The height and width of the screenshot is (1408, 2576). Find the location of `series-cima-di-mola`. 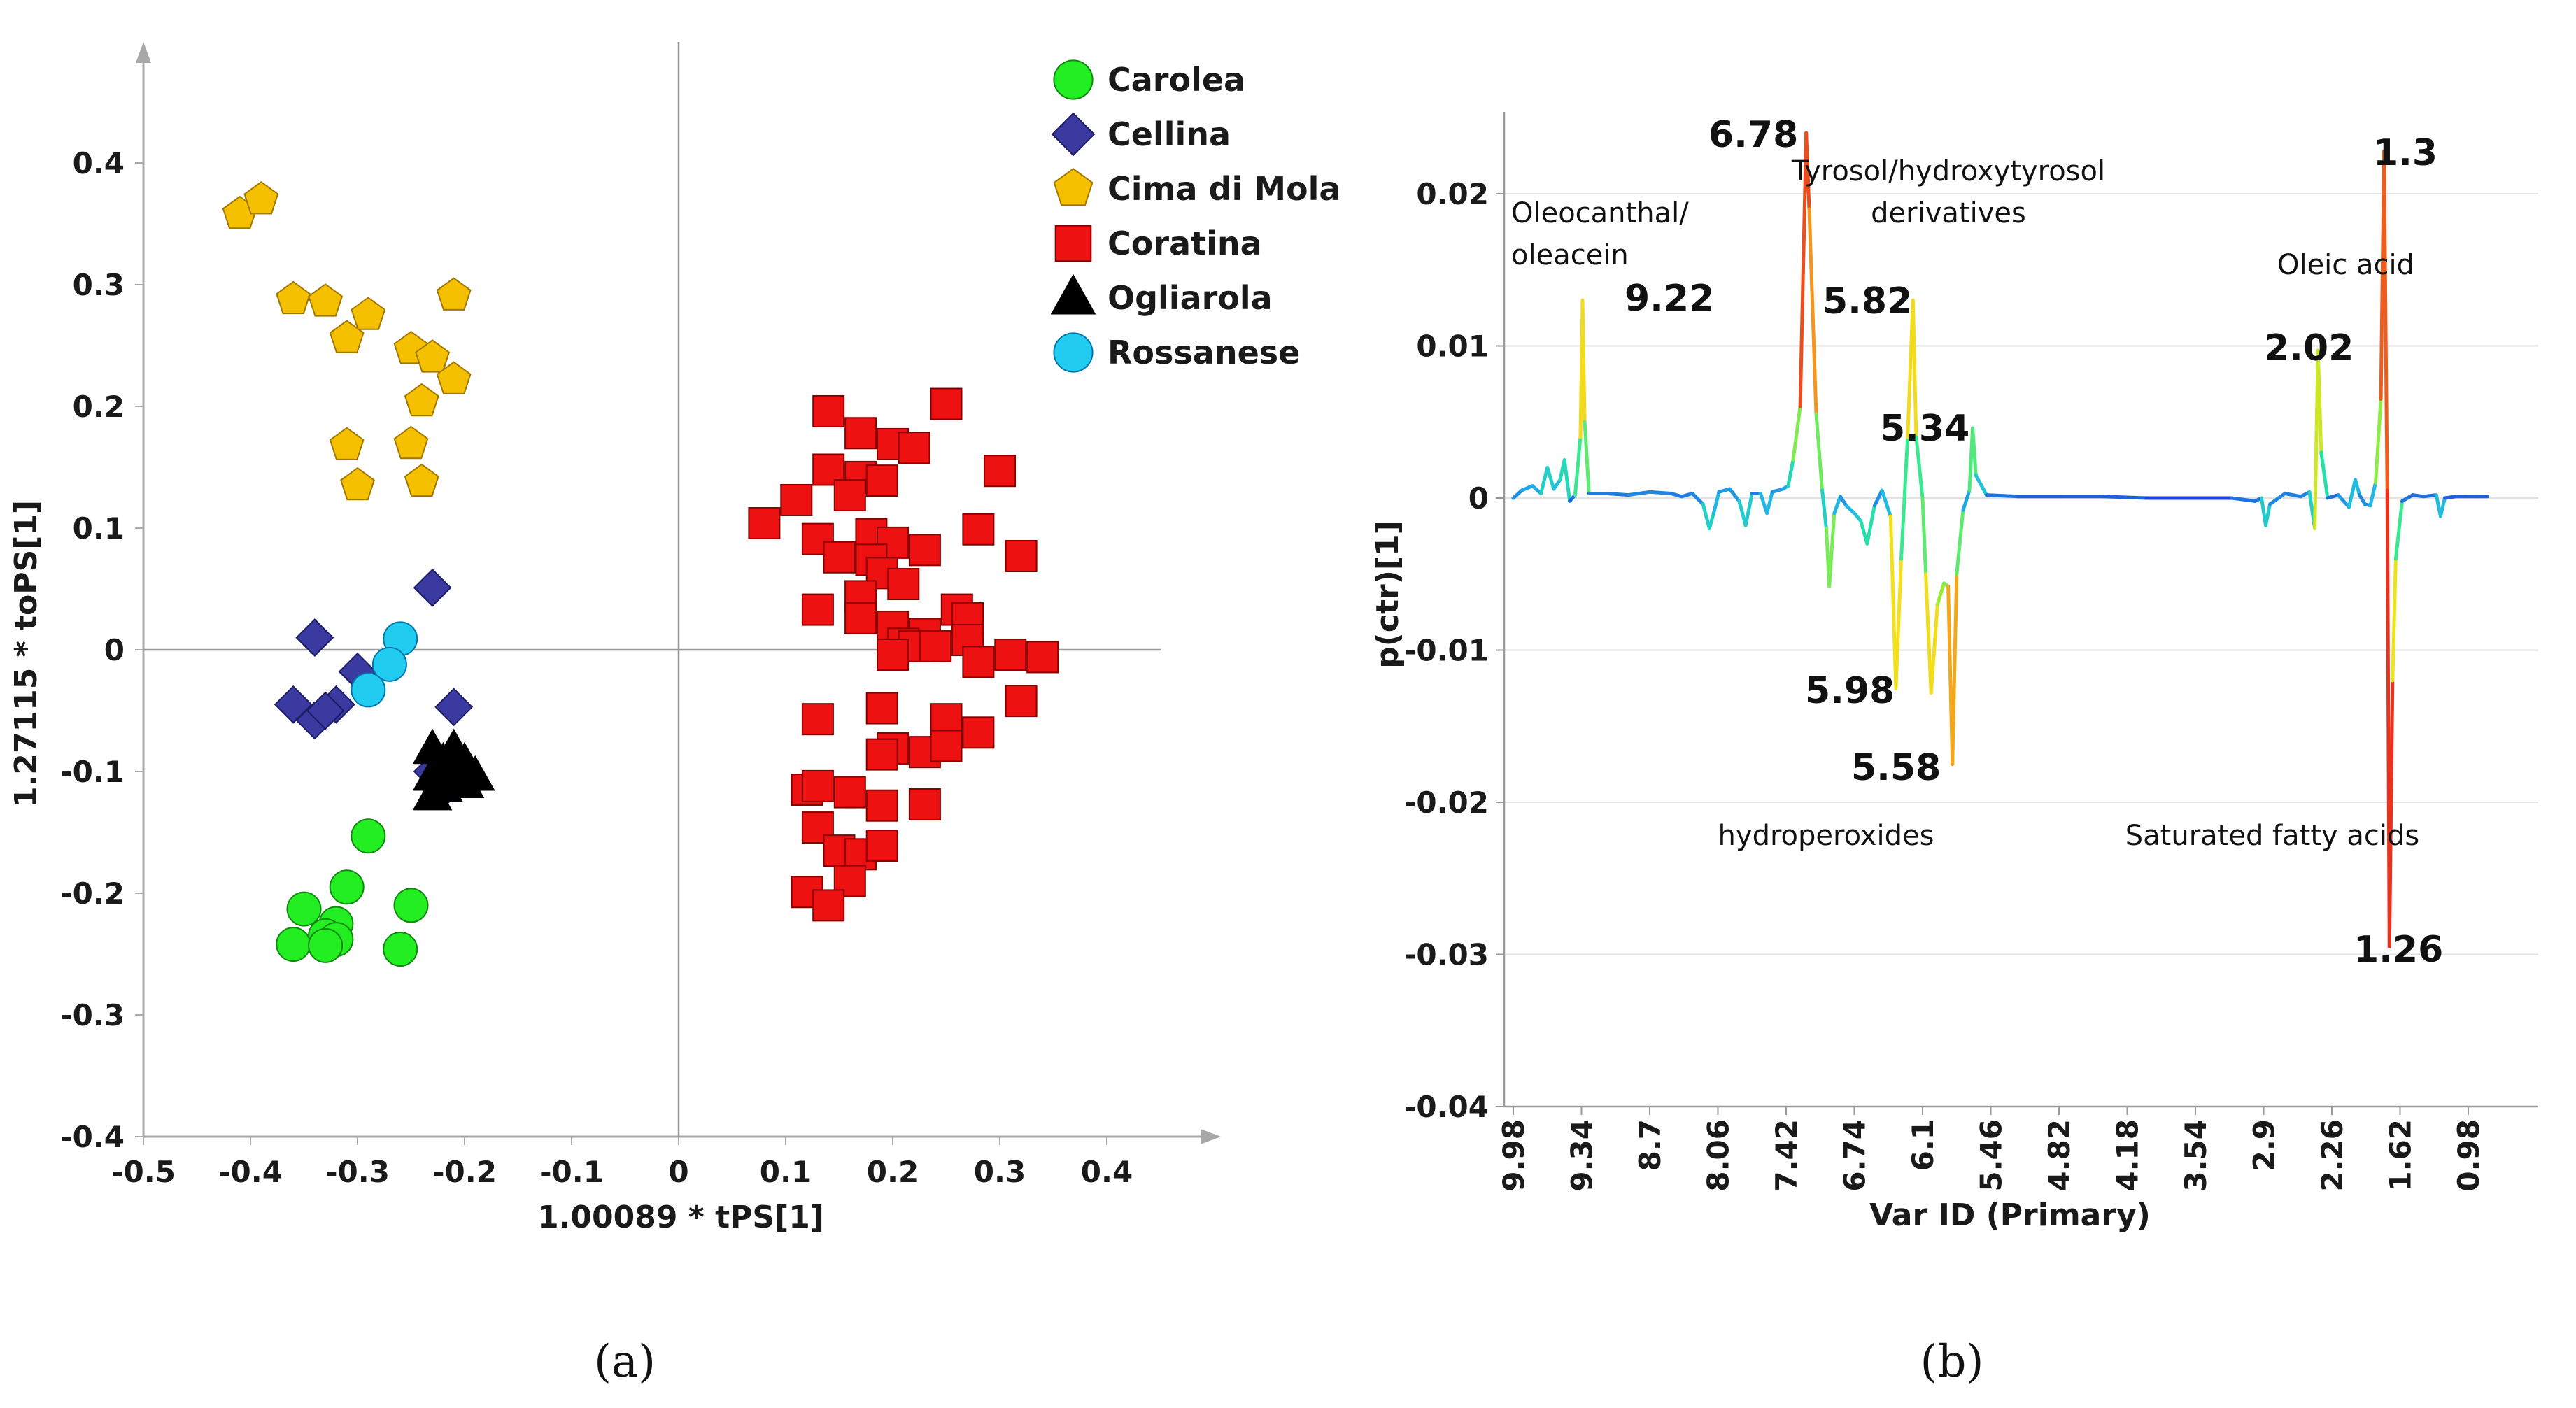

series-cima-di-mola is located at coordinates (347, 340).